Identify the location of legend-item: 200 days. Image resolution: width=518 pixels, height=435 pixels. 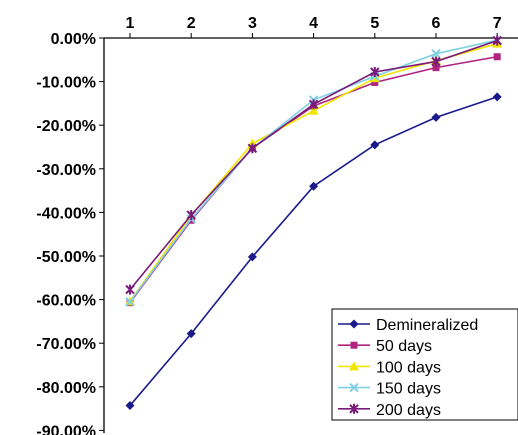
(389, 410).